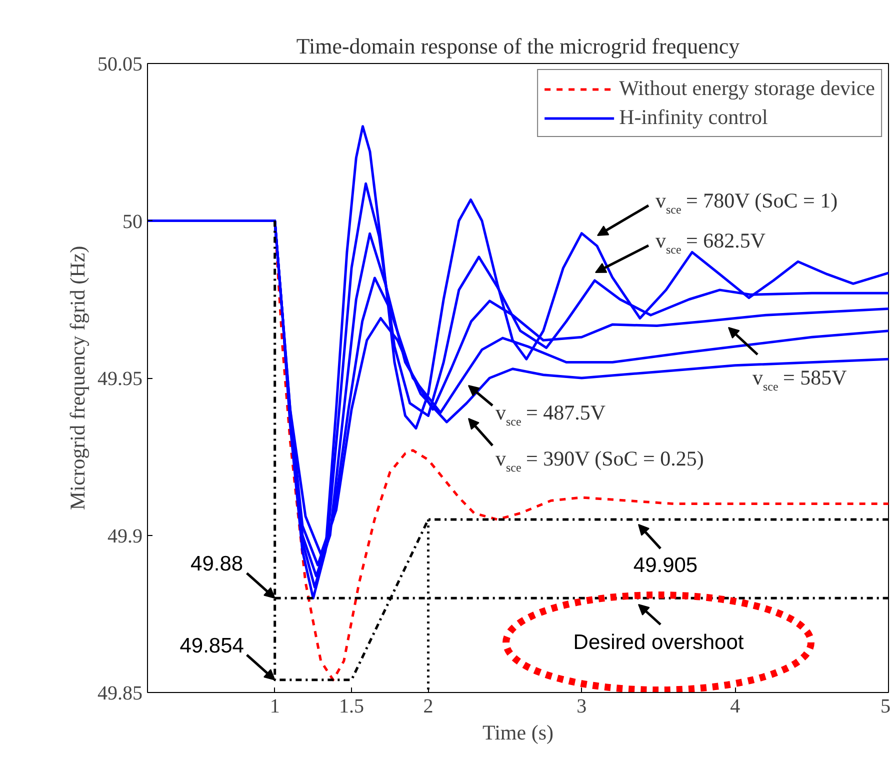 The image size is (890, 760). What do you see at coordinates (120, 693) in the screenshot?
I see `y-tick-label: 49.85` at bounding box center [120, 693].